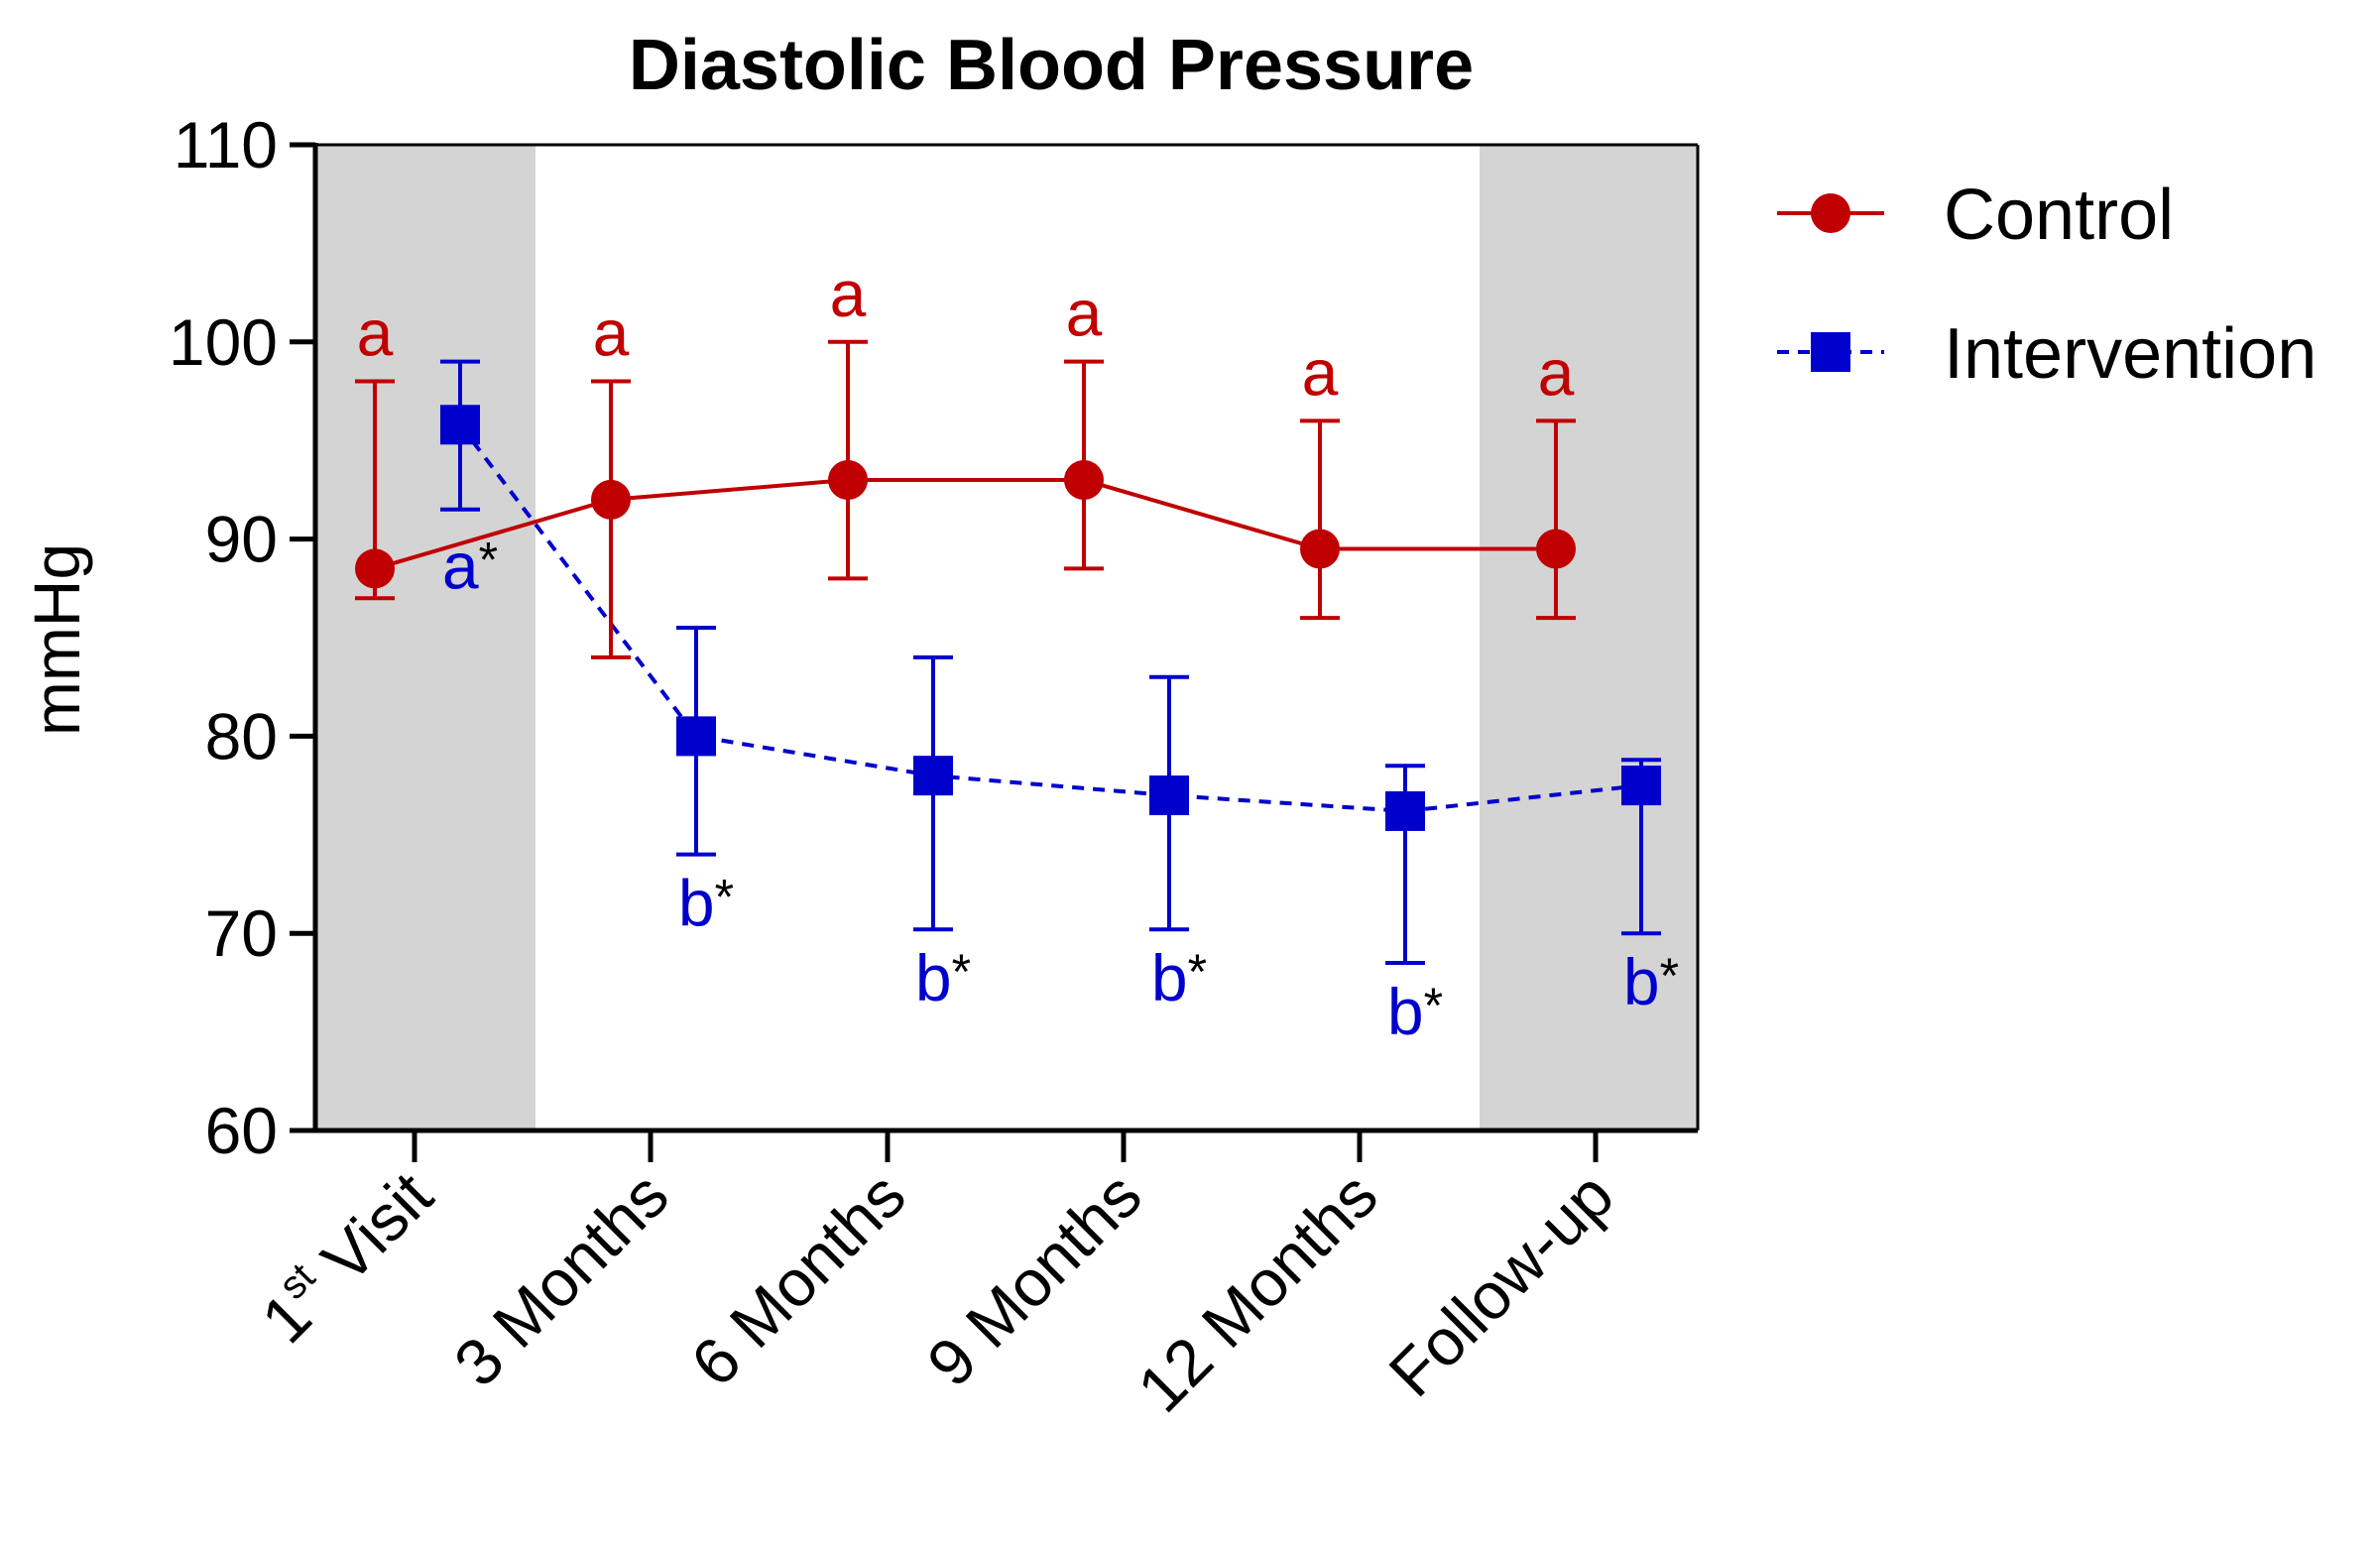 The image size is (2380, 1545). I want to click on legend-control-label: Control, so click(2059, 215).